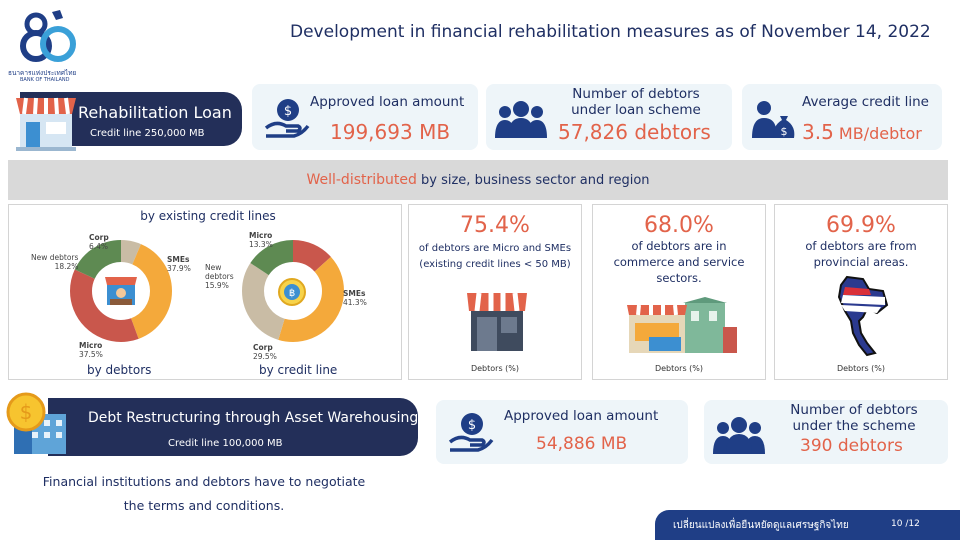 The height and width of the screenshot is (540, 960). I want to click on stat2-pct: 68.0%, so click(679, 225).